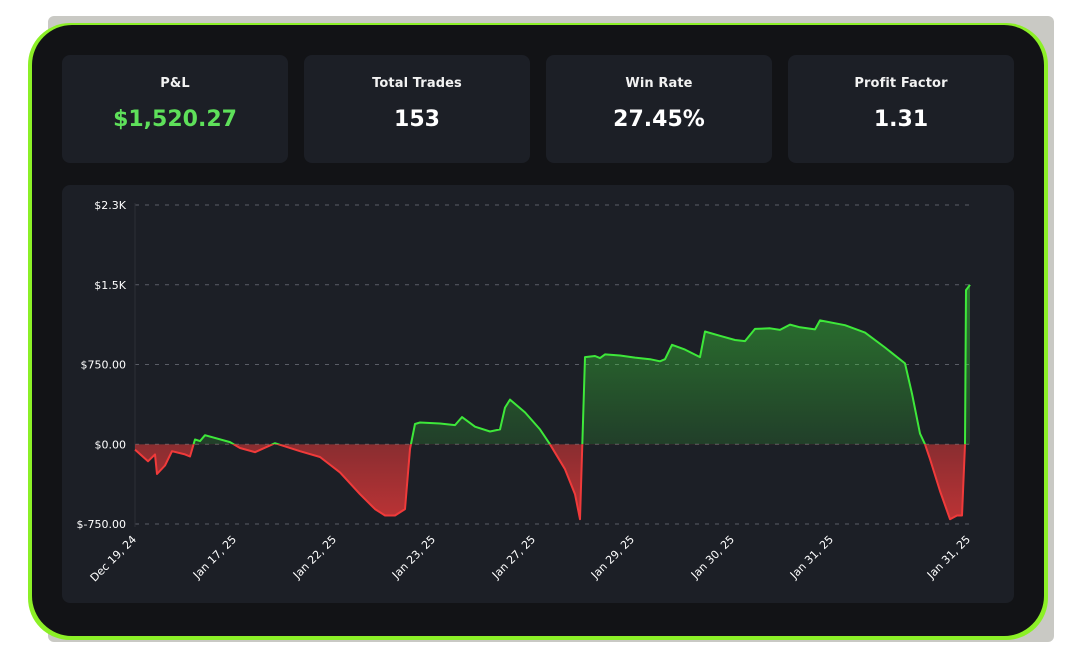 This screenshot has height=657, width=1080. What do you see at coordinates (417, 119) in the screenshot?
I see `stat-value: 153` at bounding box center [417, 119].